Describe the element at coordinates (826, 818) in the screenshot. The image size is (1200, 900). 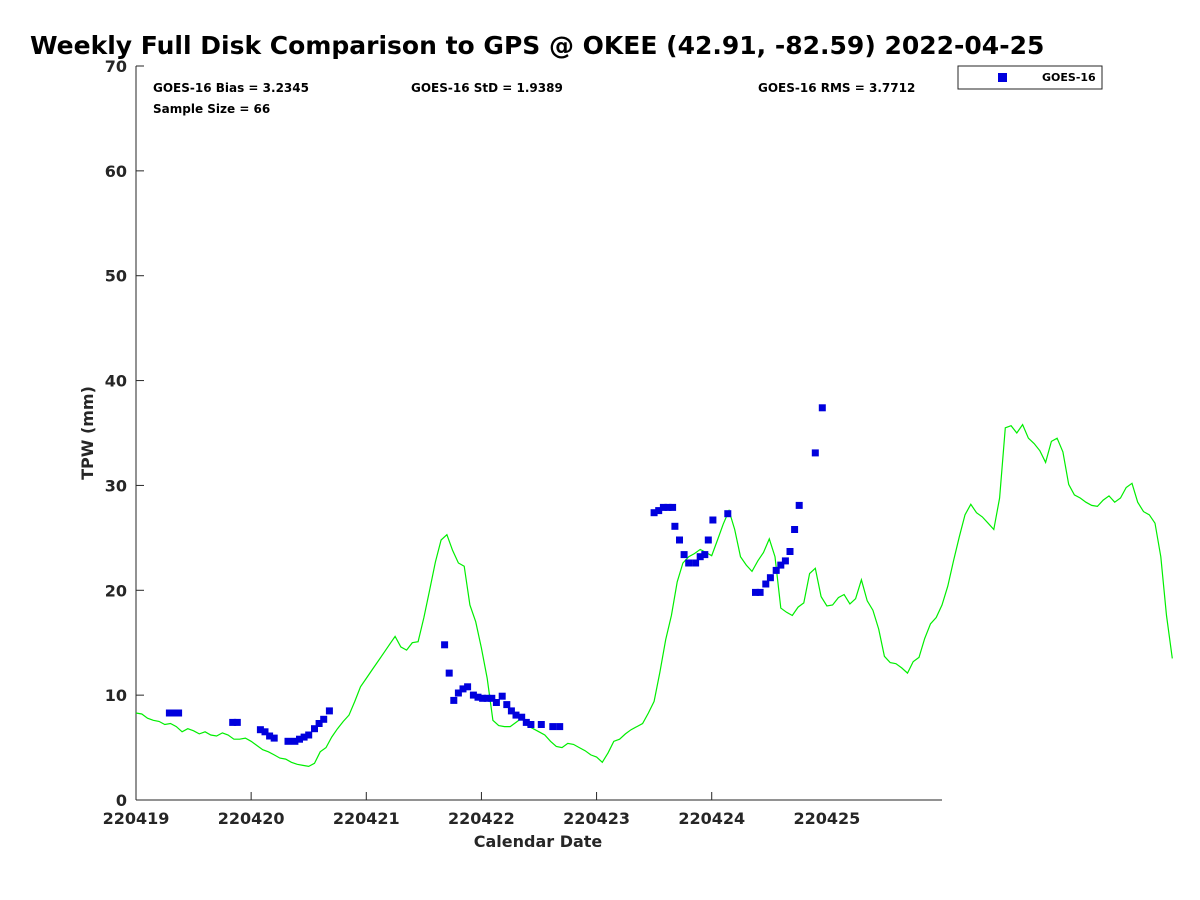
I see `x-tick-label: 220425` at that location.